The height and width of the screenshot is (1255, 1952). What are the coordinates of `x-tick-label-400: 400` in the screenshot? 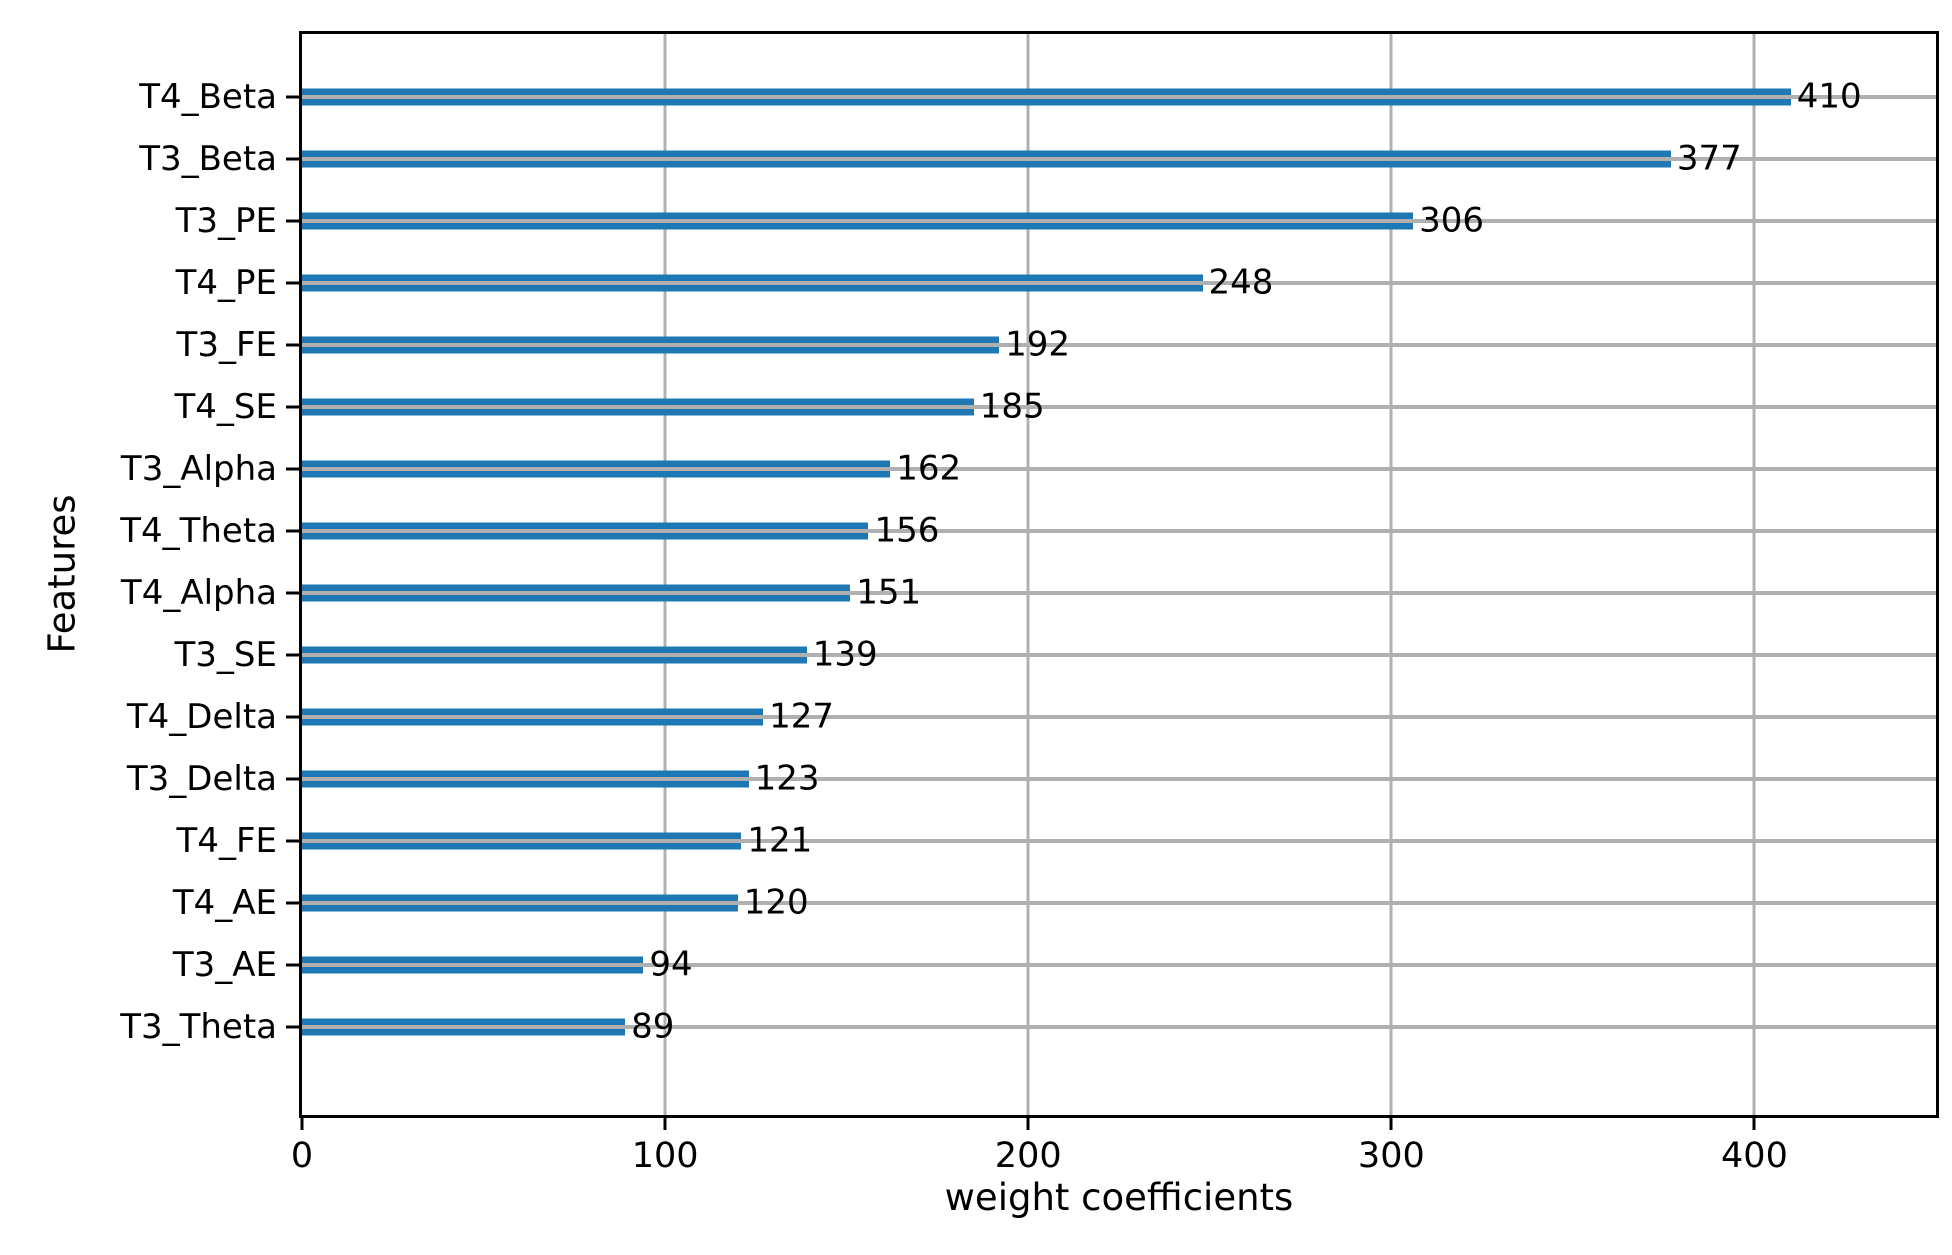 It's located at (1754, 1156).